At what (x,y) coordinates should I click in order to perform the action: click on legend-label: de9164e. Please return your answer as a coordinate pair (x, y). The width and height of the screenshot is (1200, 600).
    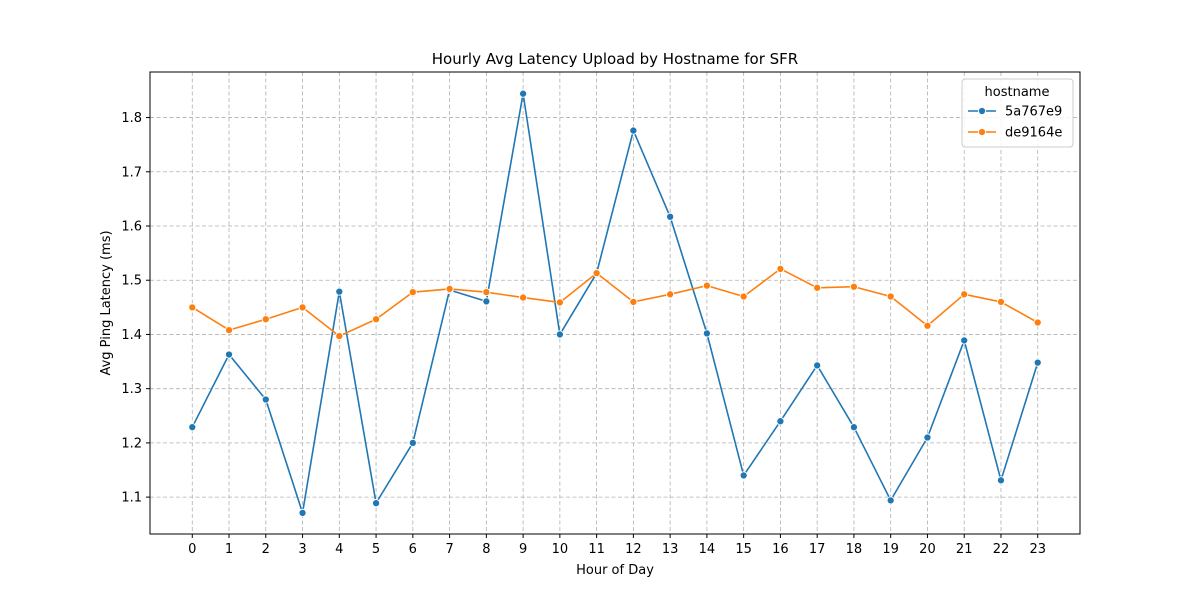
    Looking at the image, I should click on (1033, 133).